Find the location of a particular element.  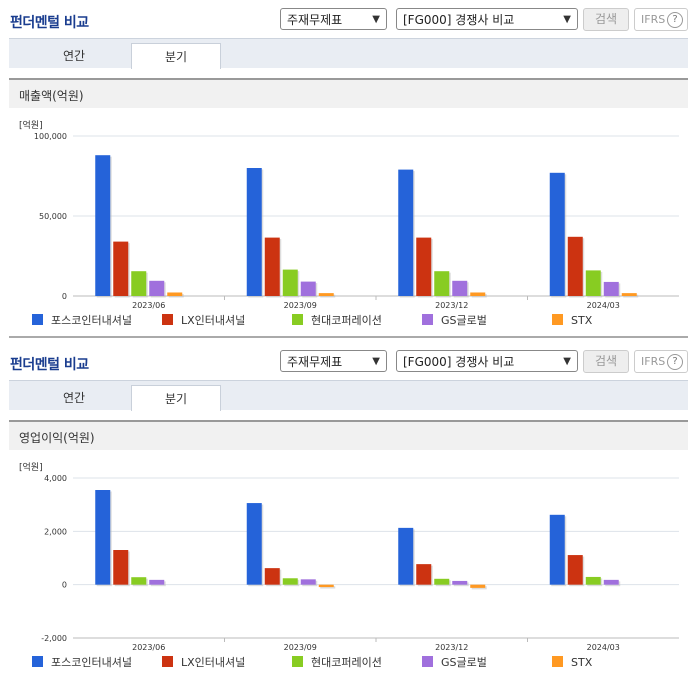

chart-title: 매출액(억원) is located at coordinates (51, 96).